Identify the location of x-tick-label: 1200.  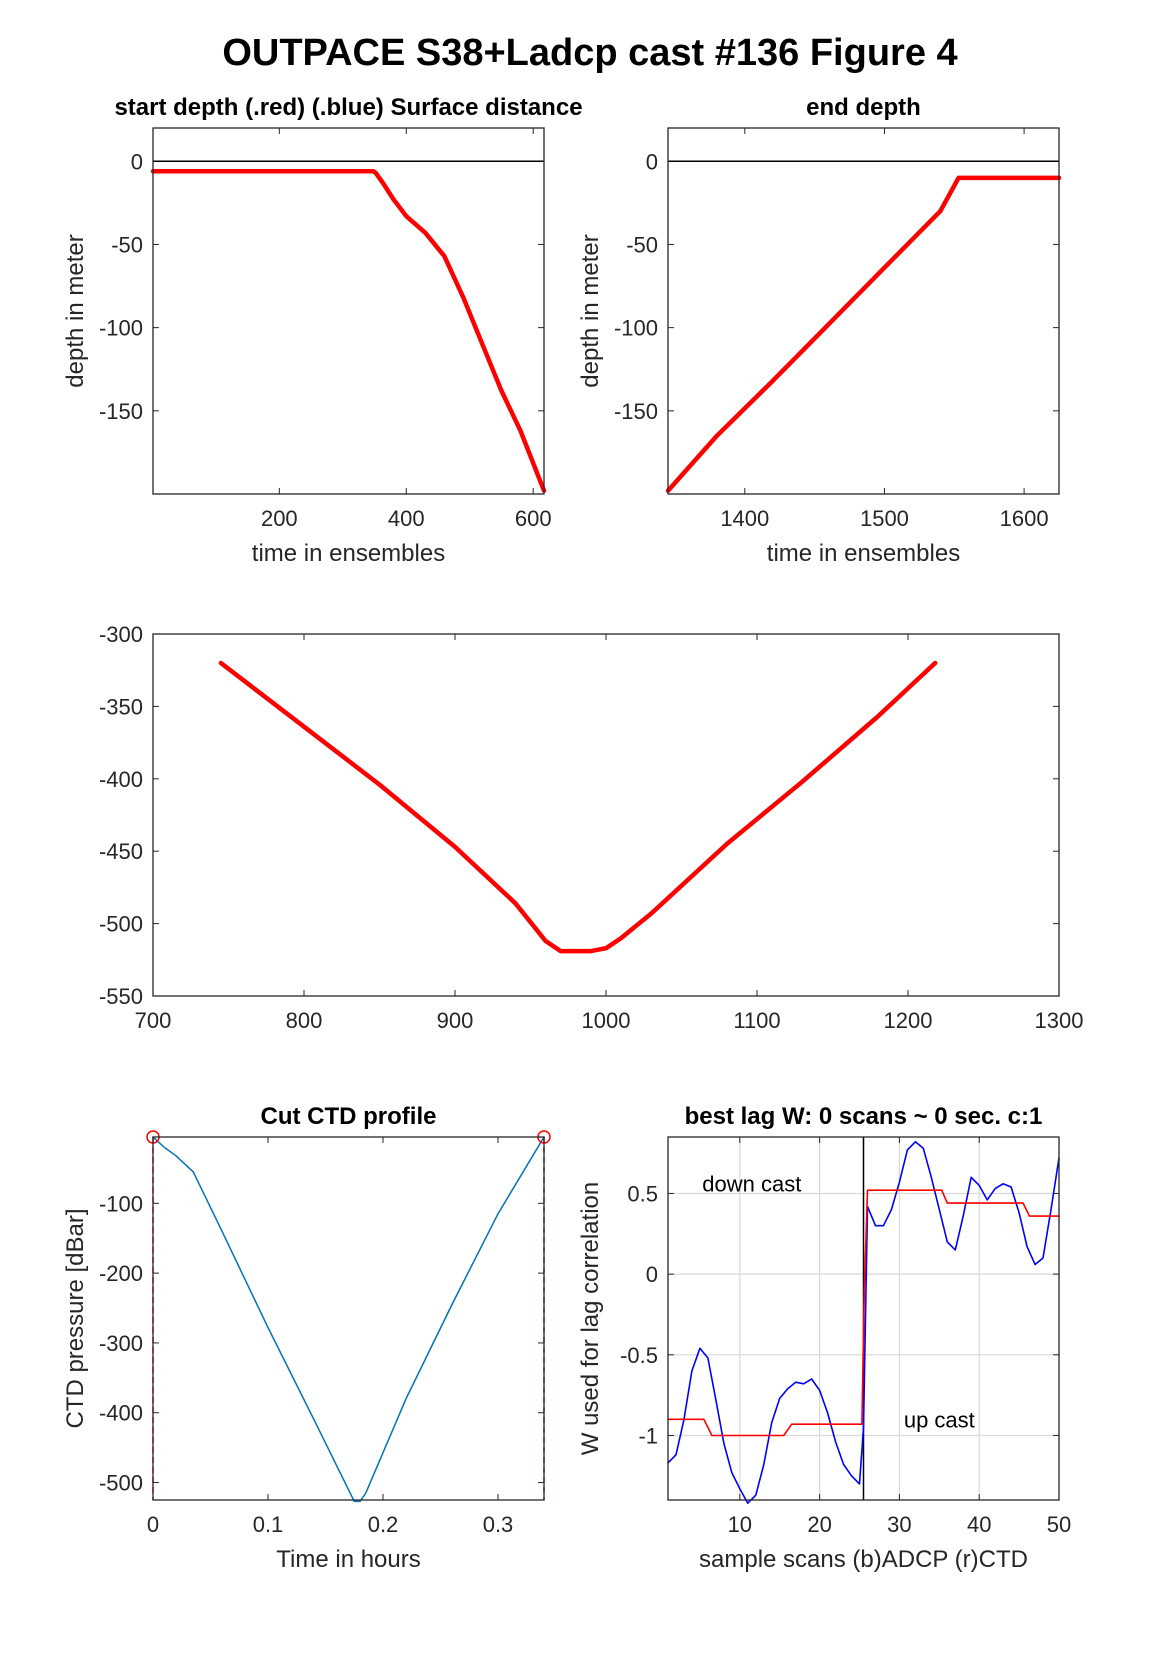
(908, 1020).